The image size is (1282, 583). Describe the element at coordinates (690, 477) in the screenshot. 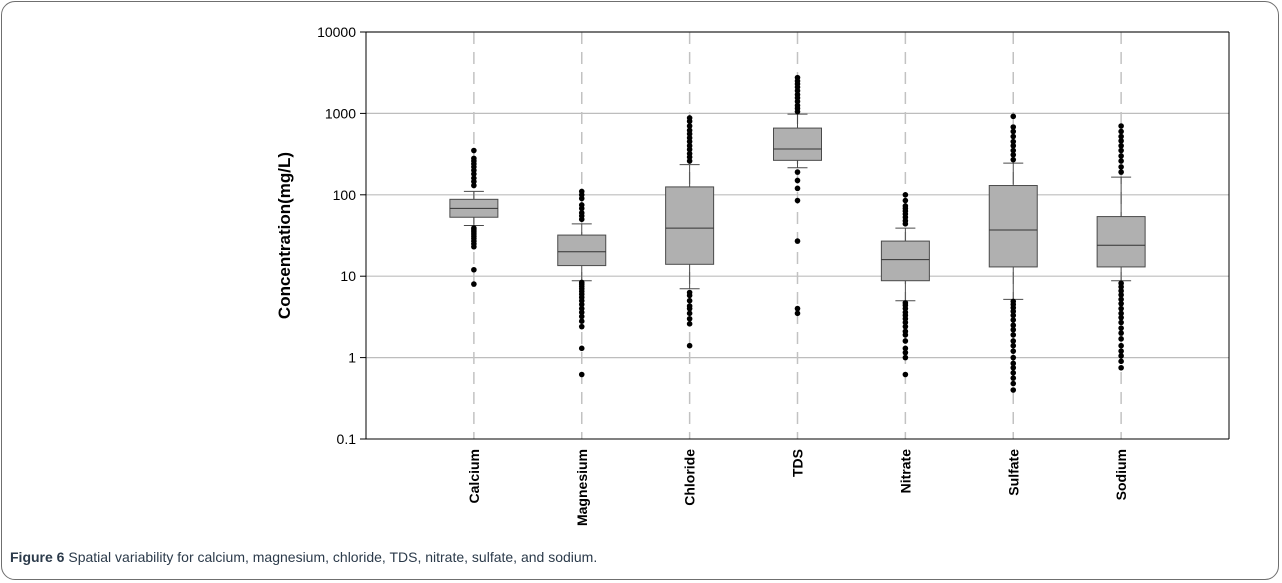

I see `x-tick-label: Chloride` at that location.